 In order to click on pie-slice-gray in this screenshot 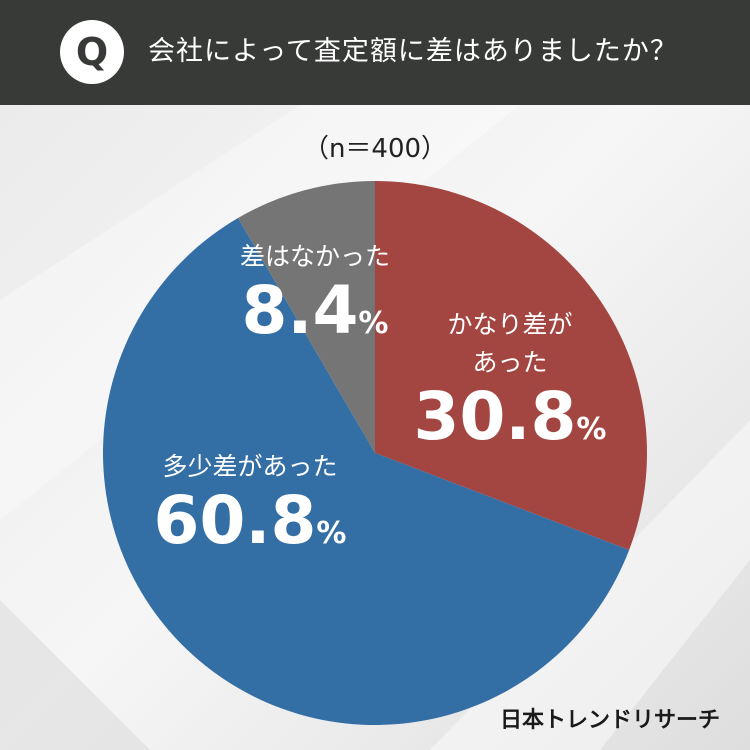, I will do `click(306, 317)`.